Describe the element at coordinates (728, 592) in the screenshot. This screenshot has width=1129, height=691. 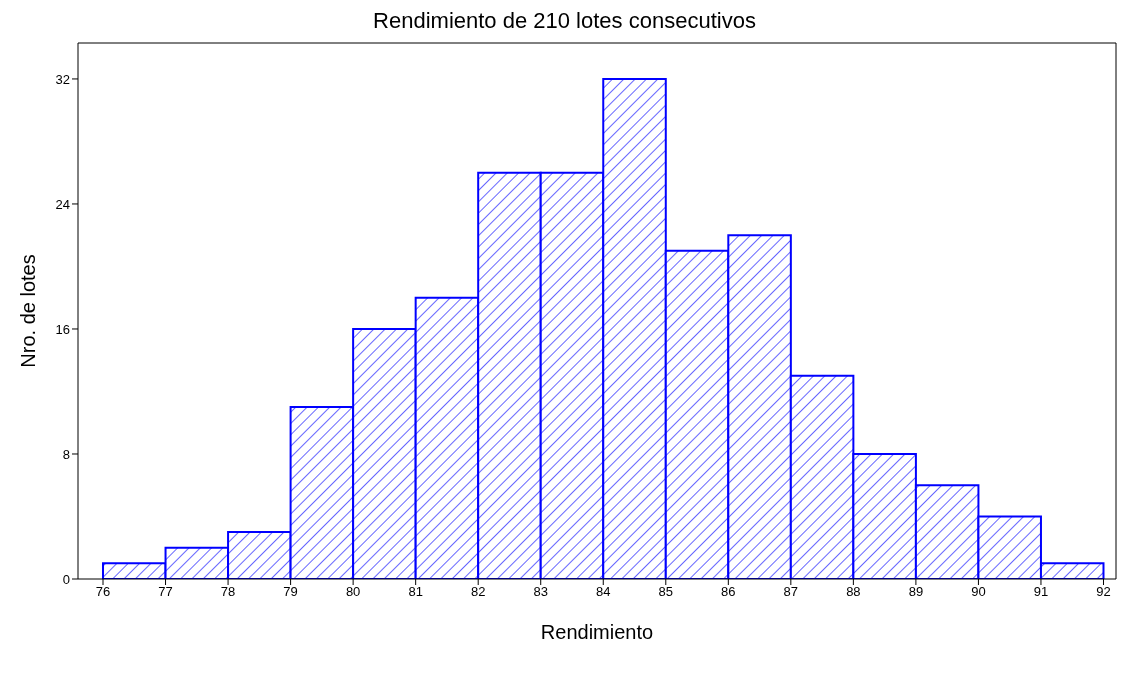
I see `x-tick-label: 86` at that location.